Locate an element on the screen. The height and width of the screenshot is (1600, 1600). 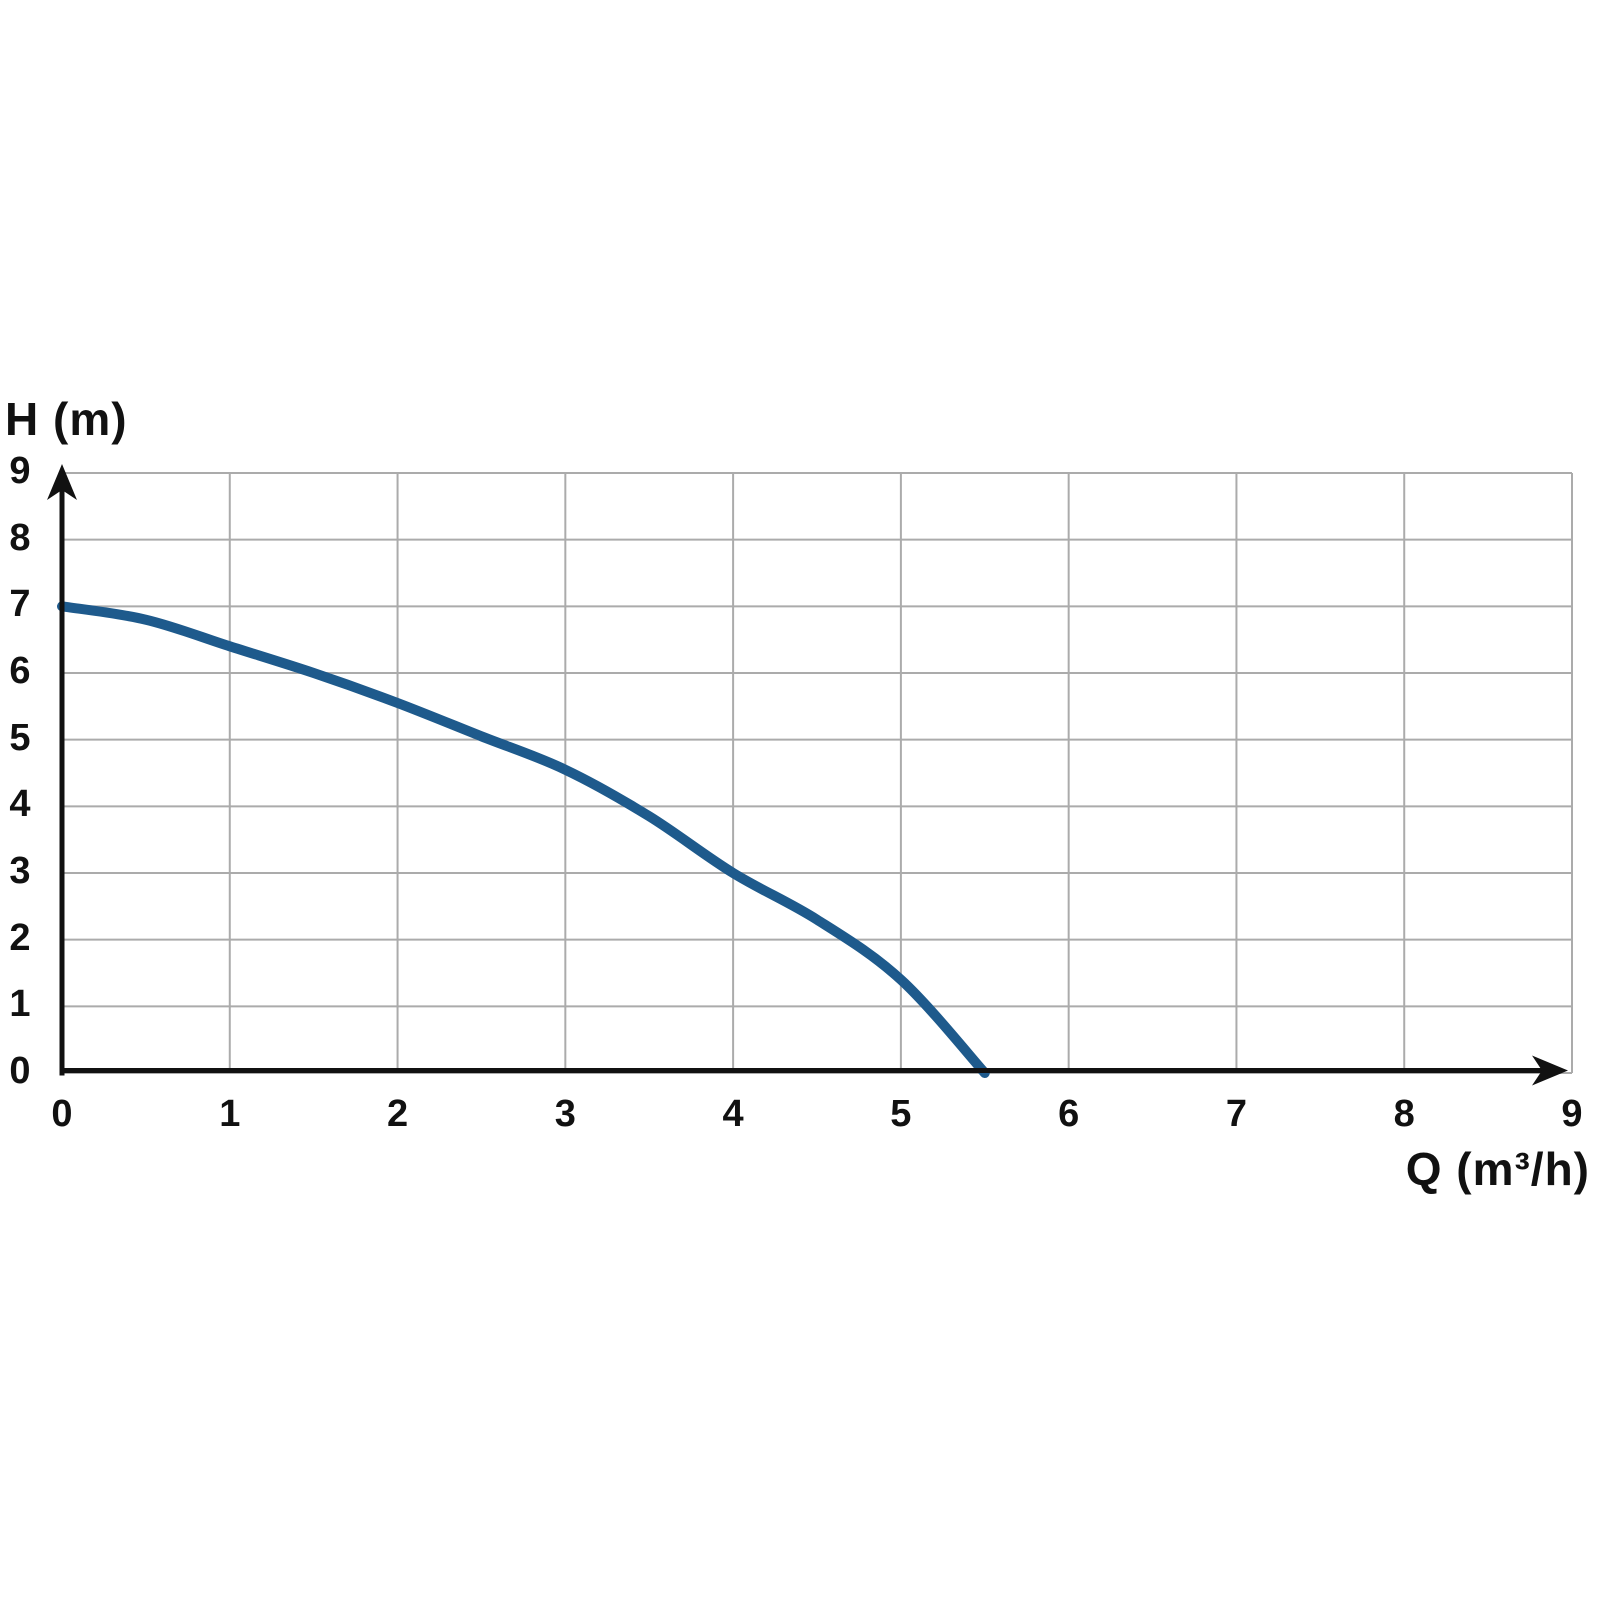
x-tick-label: 1 is located at coordinates (230, 1114).